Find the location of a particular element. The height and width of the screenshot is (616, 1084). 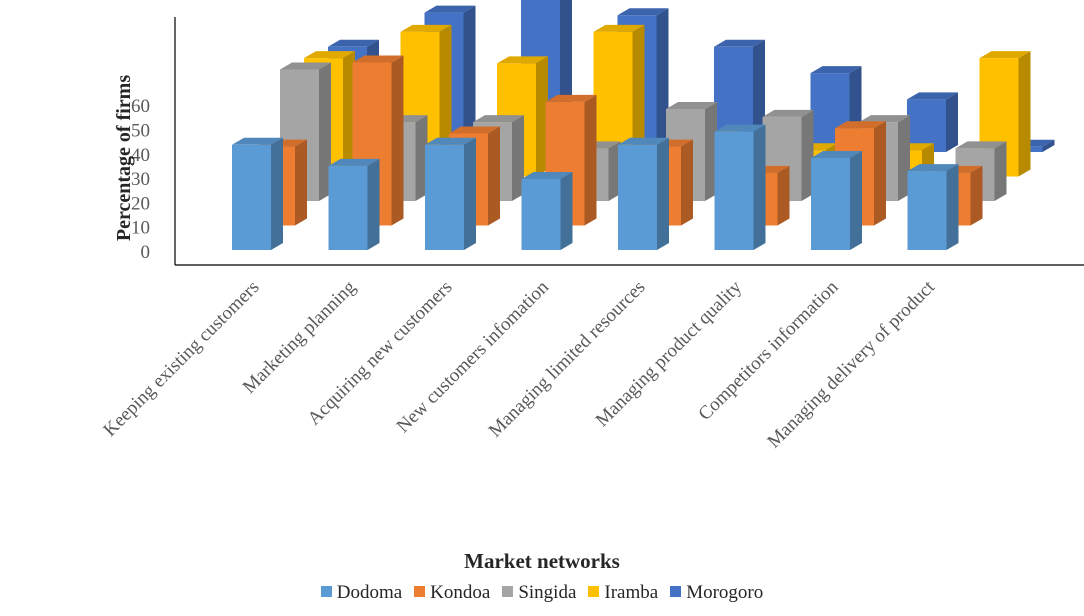

category-label: Managing delivery of product is located at coordinates (851, 364).